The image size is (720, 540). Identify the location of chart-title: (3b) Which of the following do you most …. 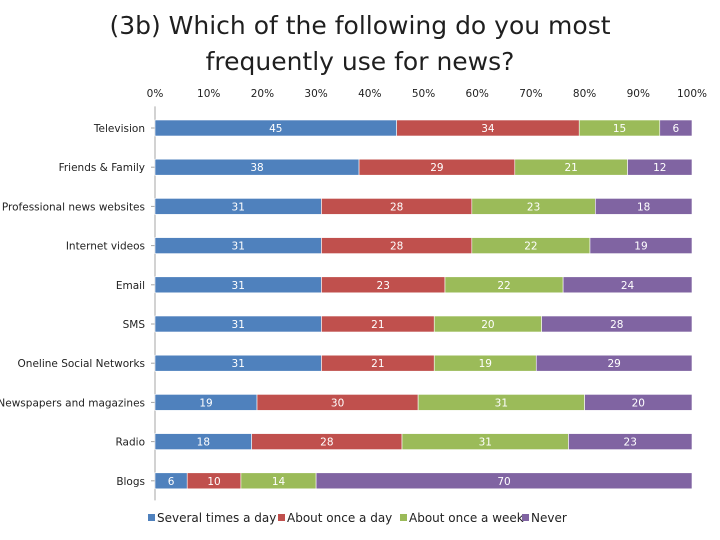
(360, 43).